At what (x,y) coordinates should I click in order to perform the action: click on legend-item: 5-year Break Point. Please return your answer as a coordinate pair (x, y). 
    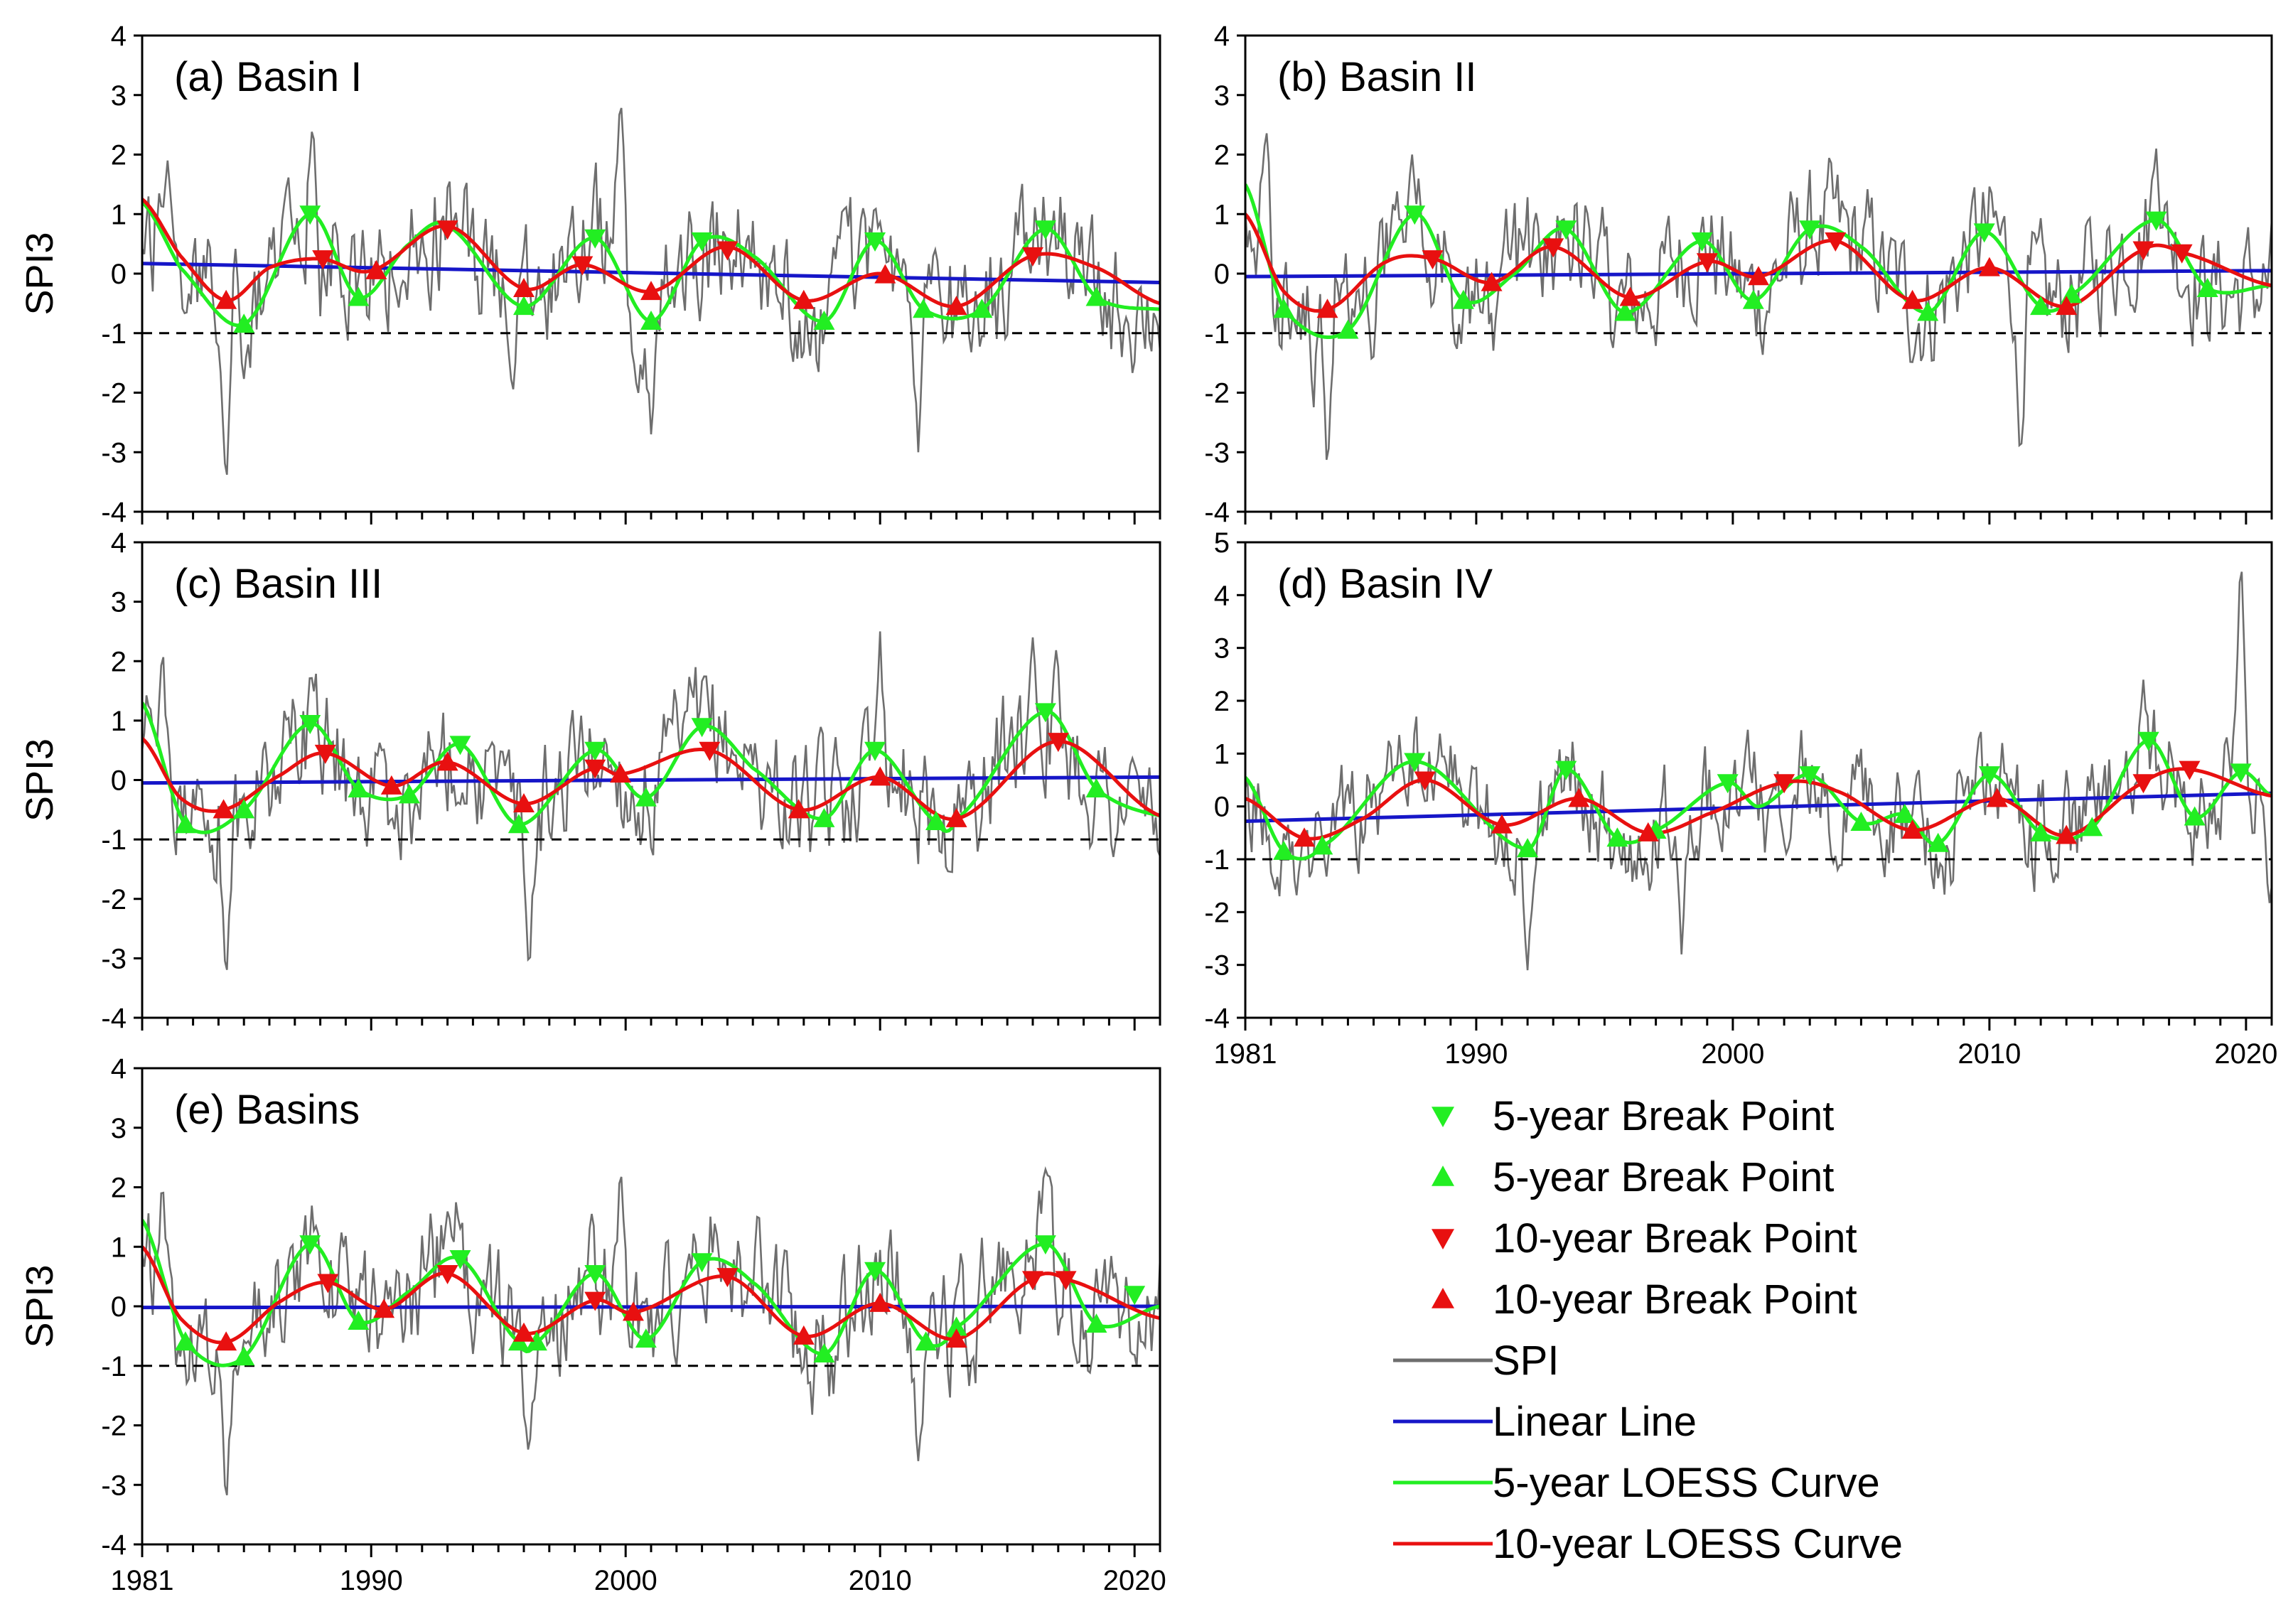
    Looking at the image, I should click on (1633, 1116).